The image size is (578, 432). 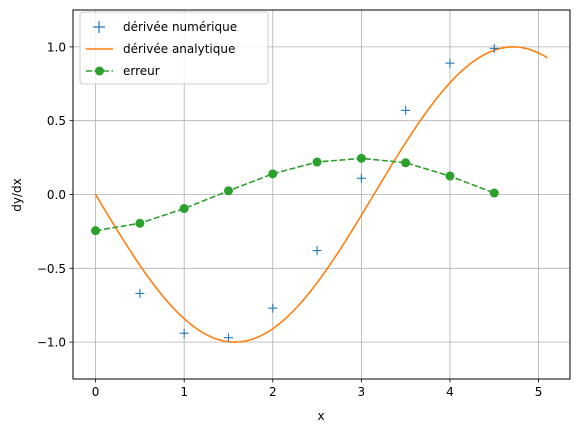 I want to click on legend-label-derivee-analytique: dérivée analytique, so click(x=179, y=49).